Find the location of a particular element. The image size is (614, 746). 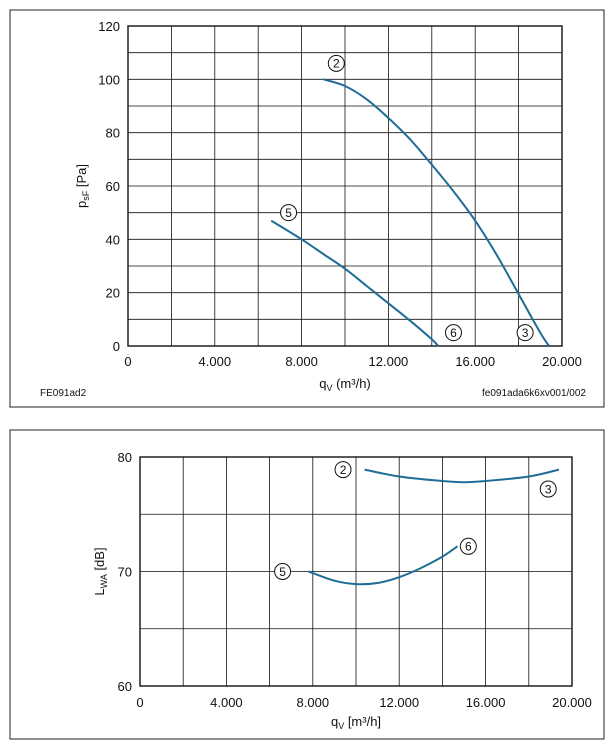

y-tick-label: 0 is located at coordinates (116, 346).